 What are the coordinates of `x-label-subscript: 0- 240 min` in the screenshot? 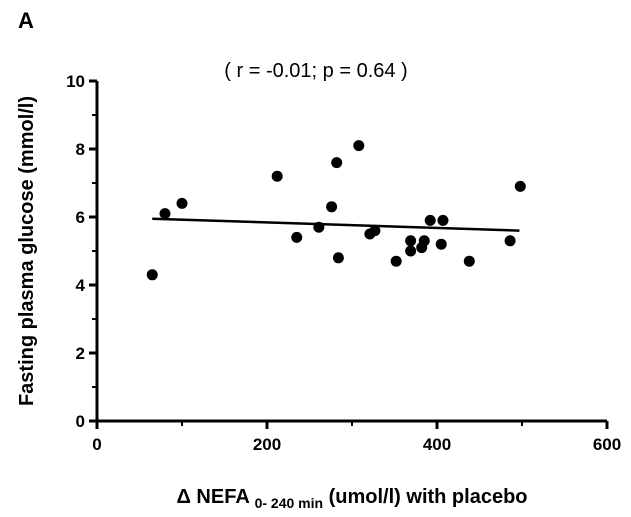 It's located at (289, 503).